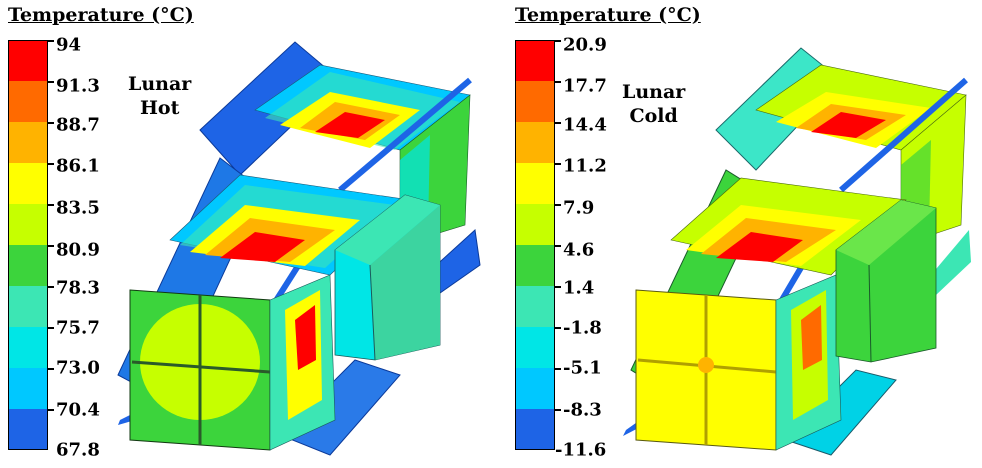 The width and height of the screenshot is (982, 468). What do you see at coordinates (585, 86) in the screenshot?
I see `scale-tick-label: 17.7` at bounding box center [585, 86].